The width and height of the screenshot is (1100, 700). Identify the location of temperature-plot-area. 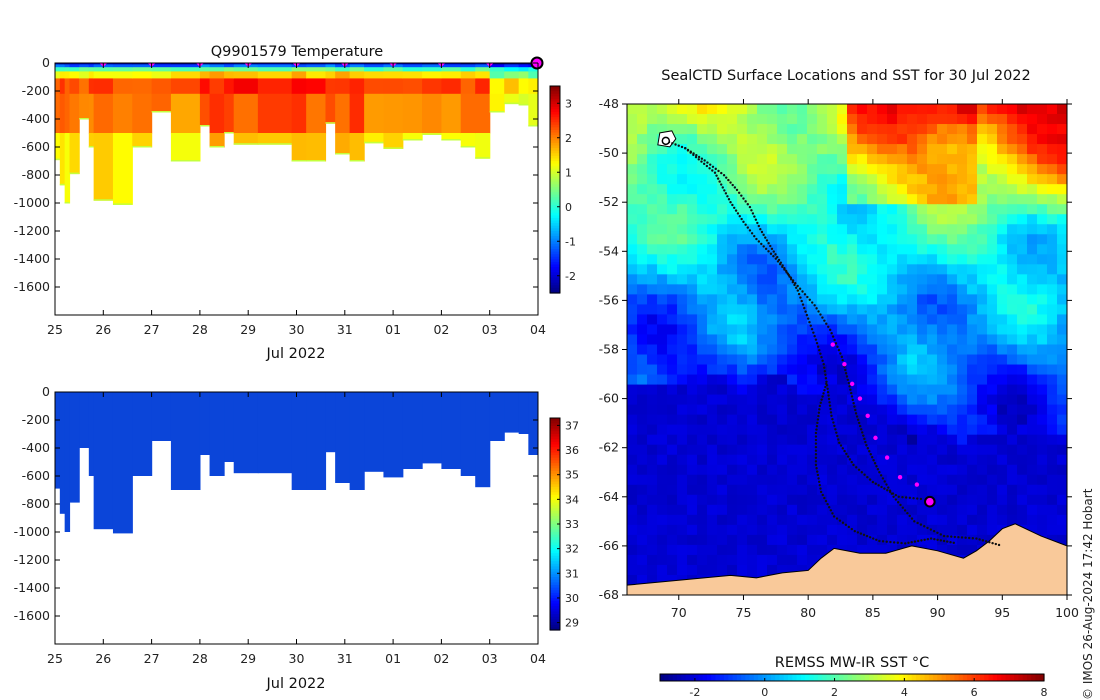
(296, 134).